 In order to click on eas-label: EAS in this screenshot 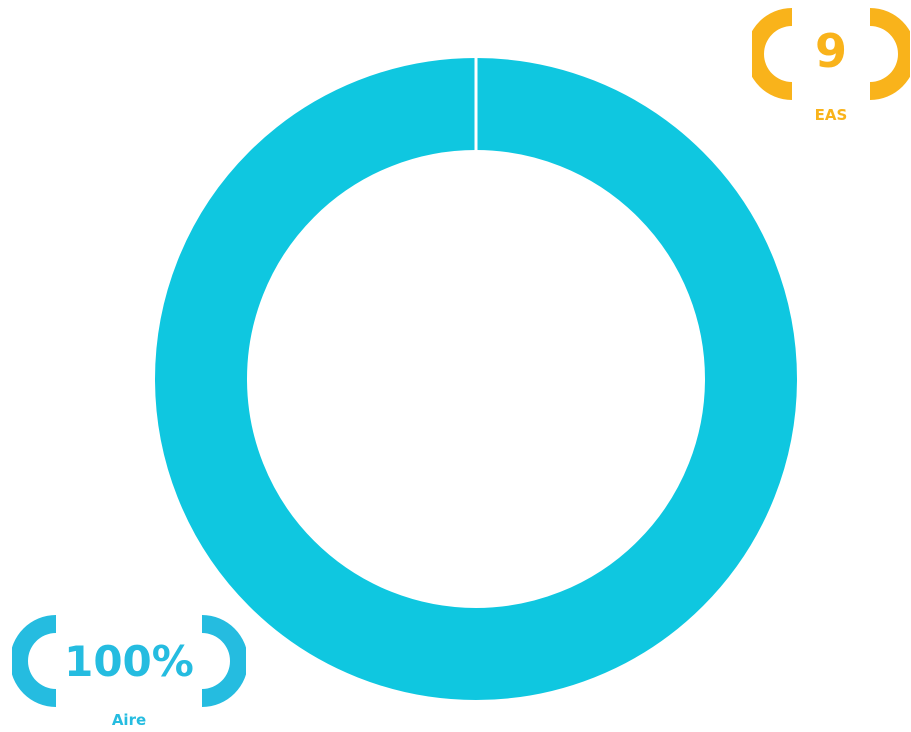, I will do `click(831, 115)`.